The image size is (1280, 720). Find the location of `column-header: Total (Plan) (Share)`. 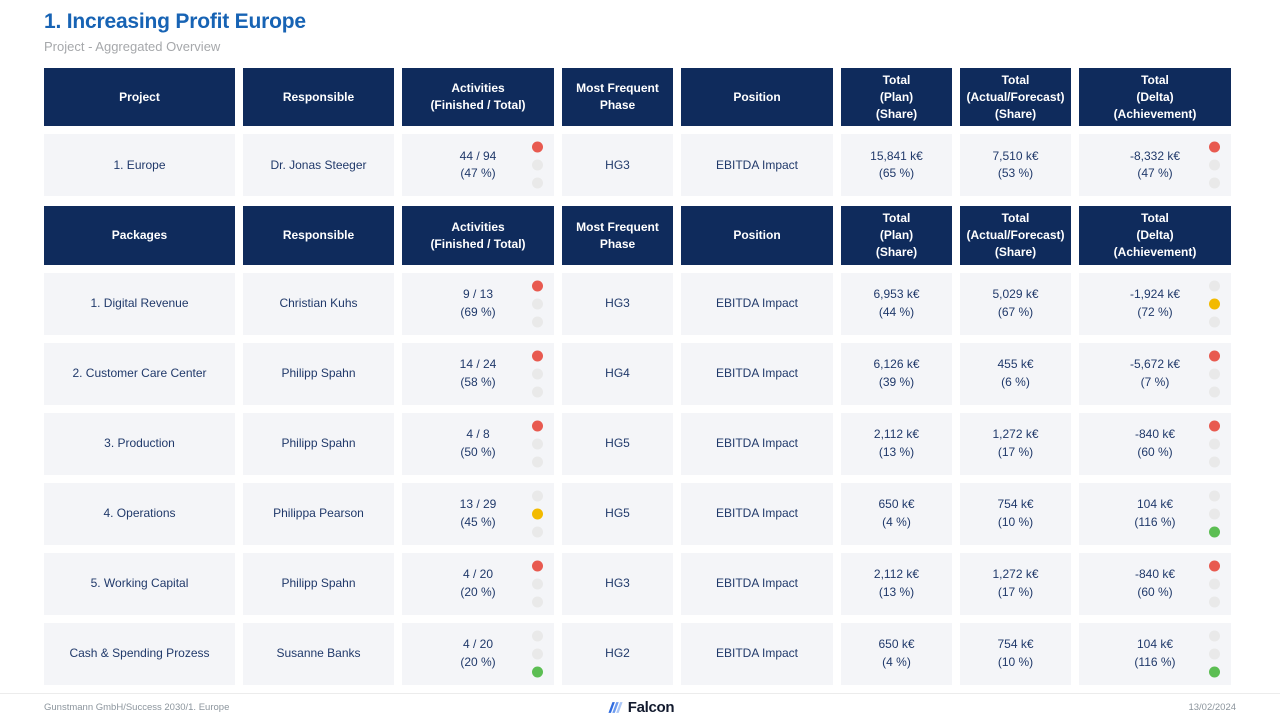

column-header: Total (Plan) (Share) is located at coordinates (896, 235).